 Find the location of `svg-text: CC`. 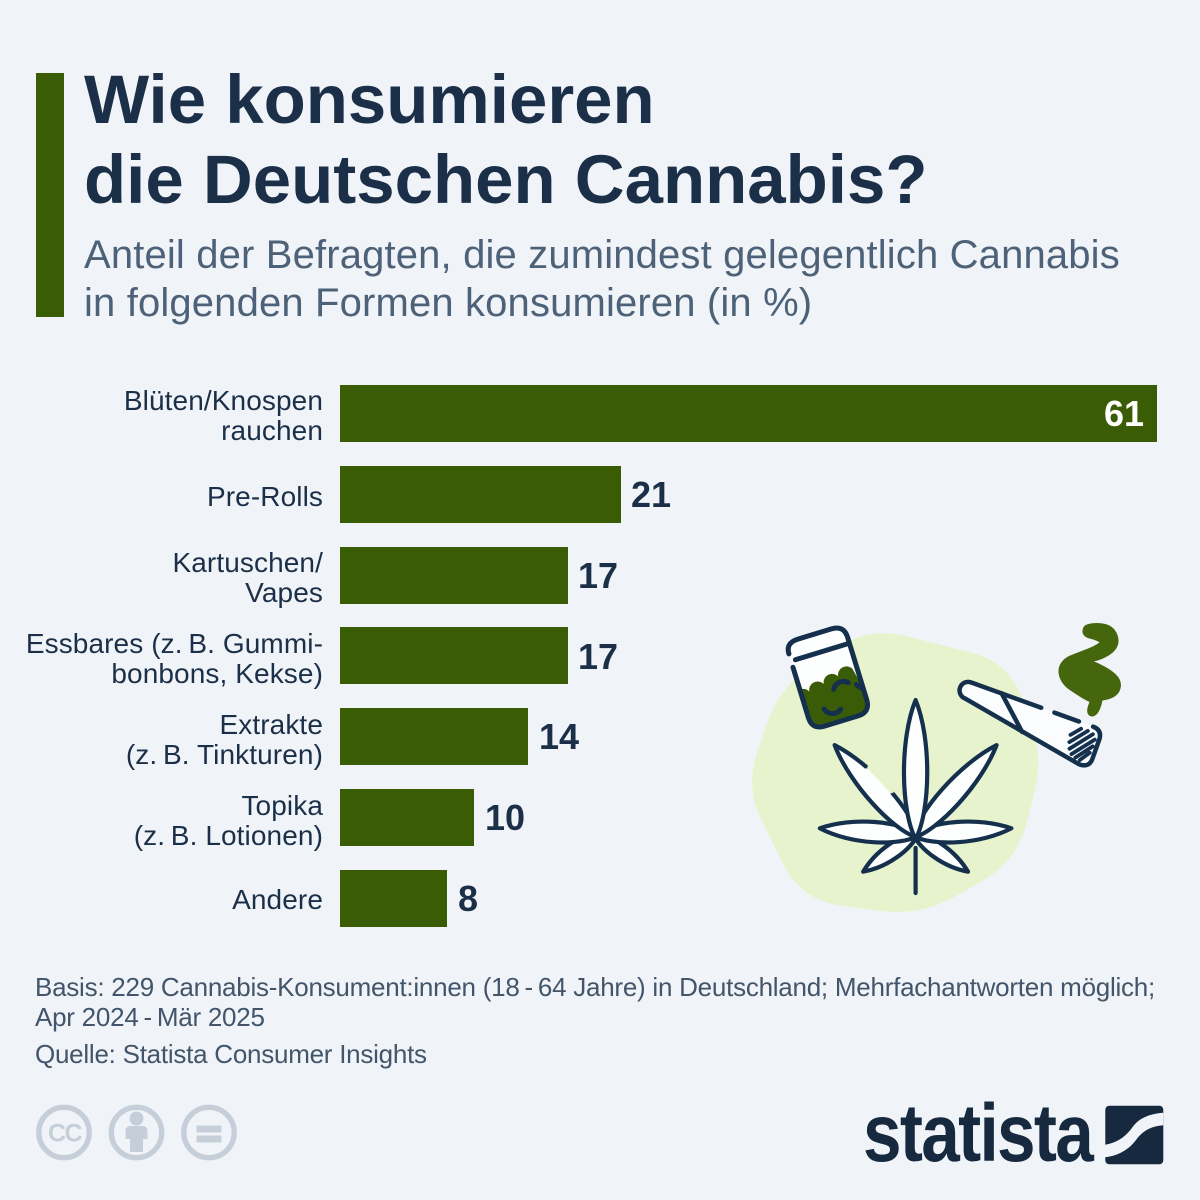

svg-text: CC is located at coordinates (65, 1134).